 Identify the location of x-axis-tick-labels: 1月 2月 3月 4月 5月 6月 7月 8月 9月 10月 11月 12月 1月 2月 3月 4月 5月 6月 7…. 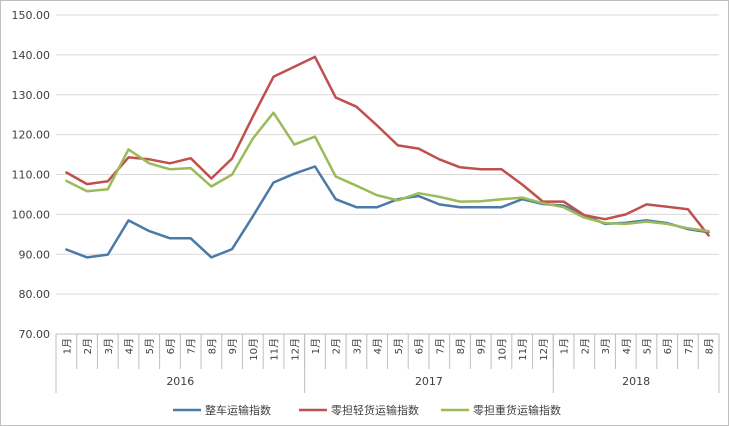
(388, 363).